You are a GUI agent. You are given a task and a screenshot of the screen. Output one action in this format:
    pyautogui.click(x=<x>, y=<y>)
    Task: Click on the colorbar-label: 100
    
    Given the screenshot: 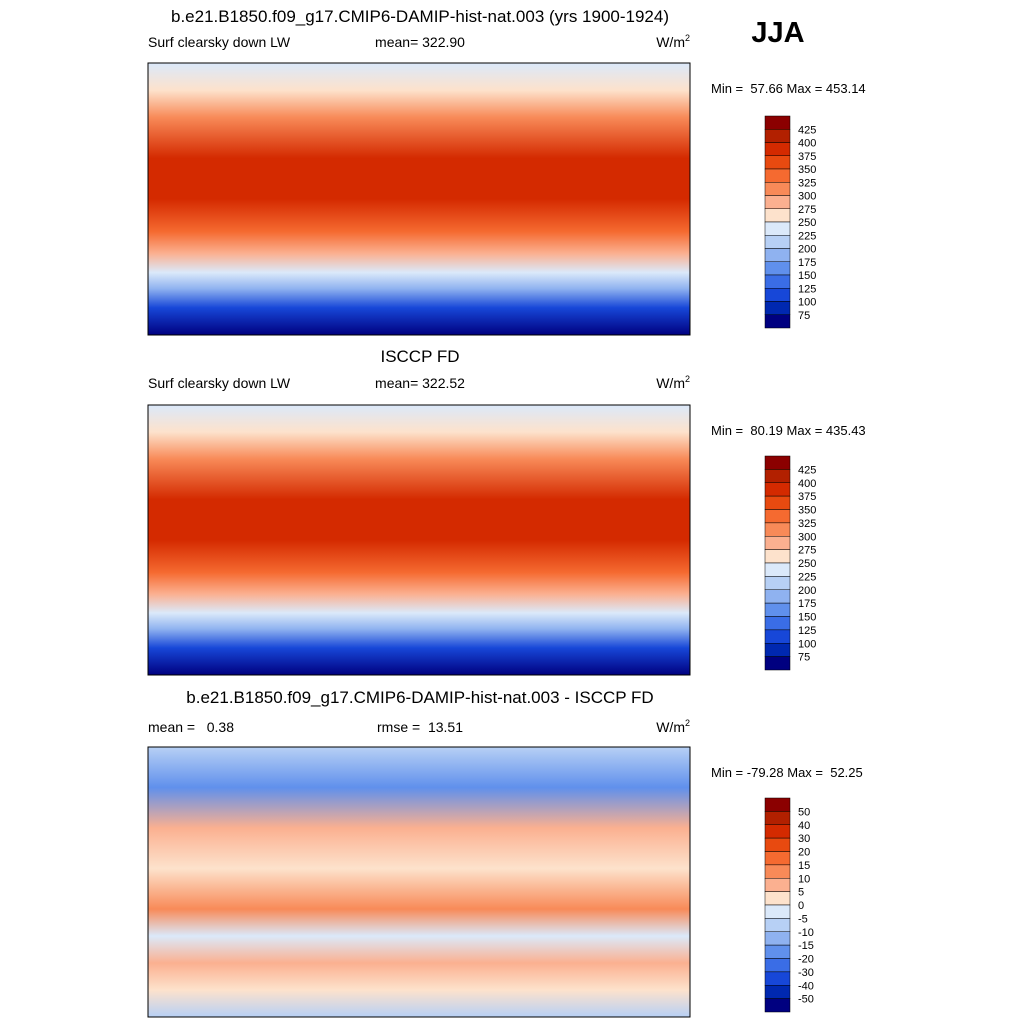 What is the action you would take?
    pyautogui.click(x=807, y=644)
    